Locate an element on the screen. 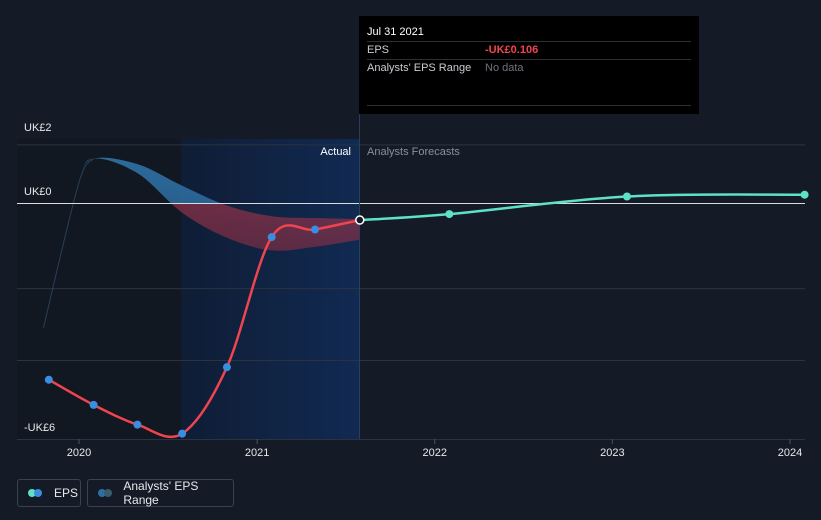 This screenshot has height=520, width=821. tooltip-eps-label: EPS is located at coordinates (378, 50).